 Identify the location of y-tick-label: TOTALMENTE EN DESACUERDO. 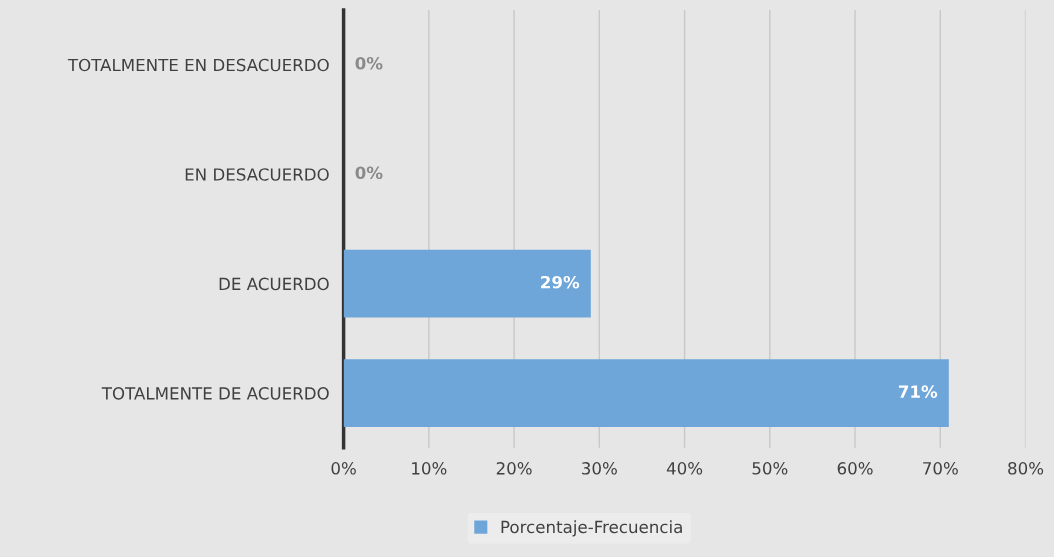
(198, 65).